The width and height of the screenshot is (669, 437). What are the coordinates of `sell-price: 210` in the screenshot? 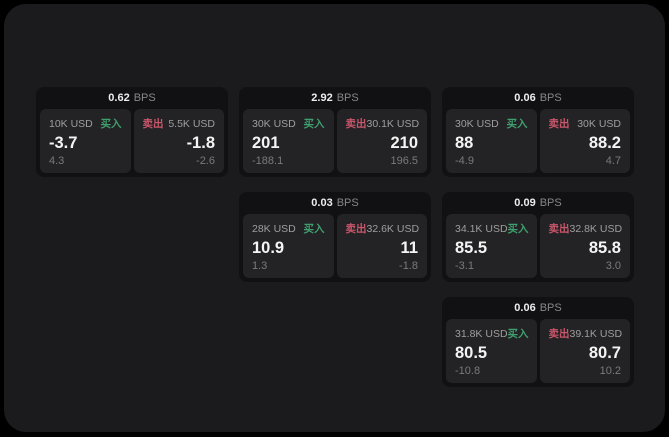 It's located at (404, 142).